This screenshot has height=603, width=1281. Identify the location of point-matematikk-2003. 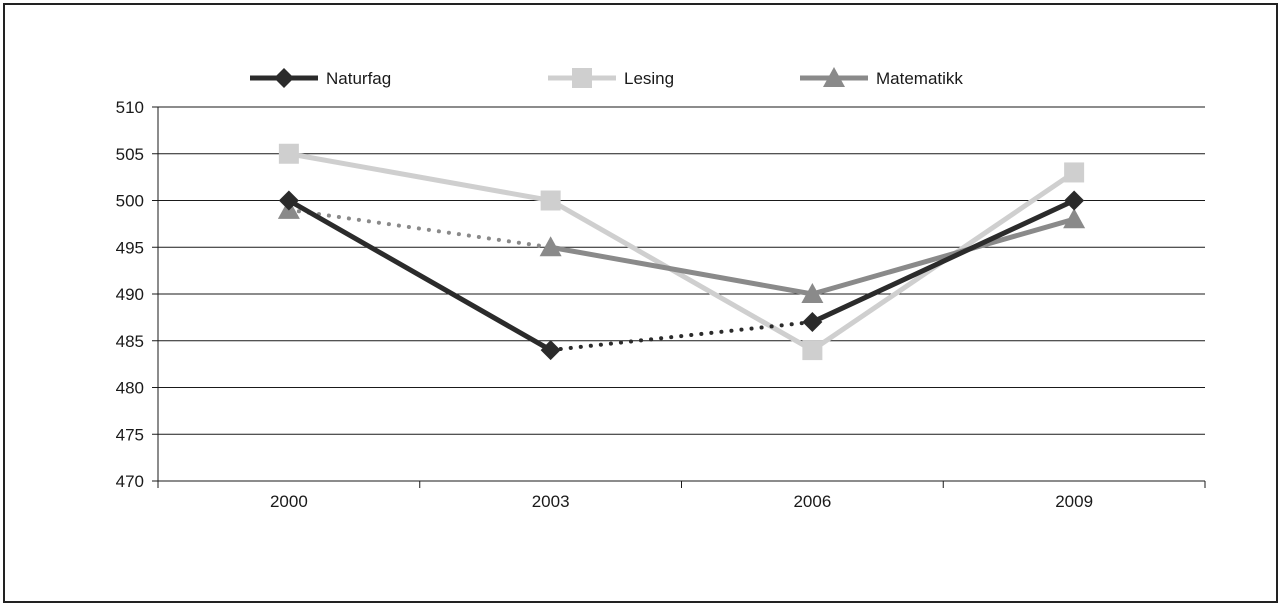
(550, 246).